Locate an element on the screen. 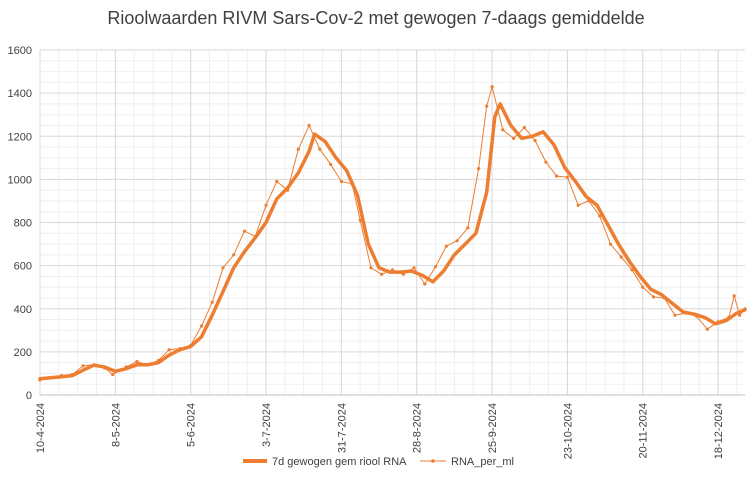 The image size is (753, 477). x-tick-label: 10-4-2024 is located at coordinates (41, 428).